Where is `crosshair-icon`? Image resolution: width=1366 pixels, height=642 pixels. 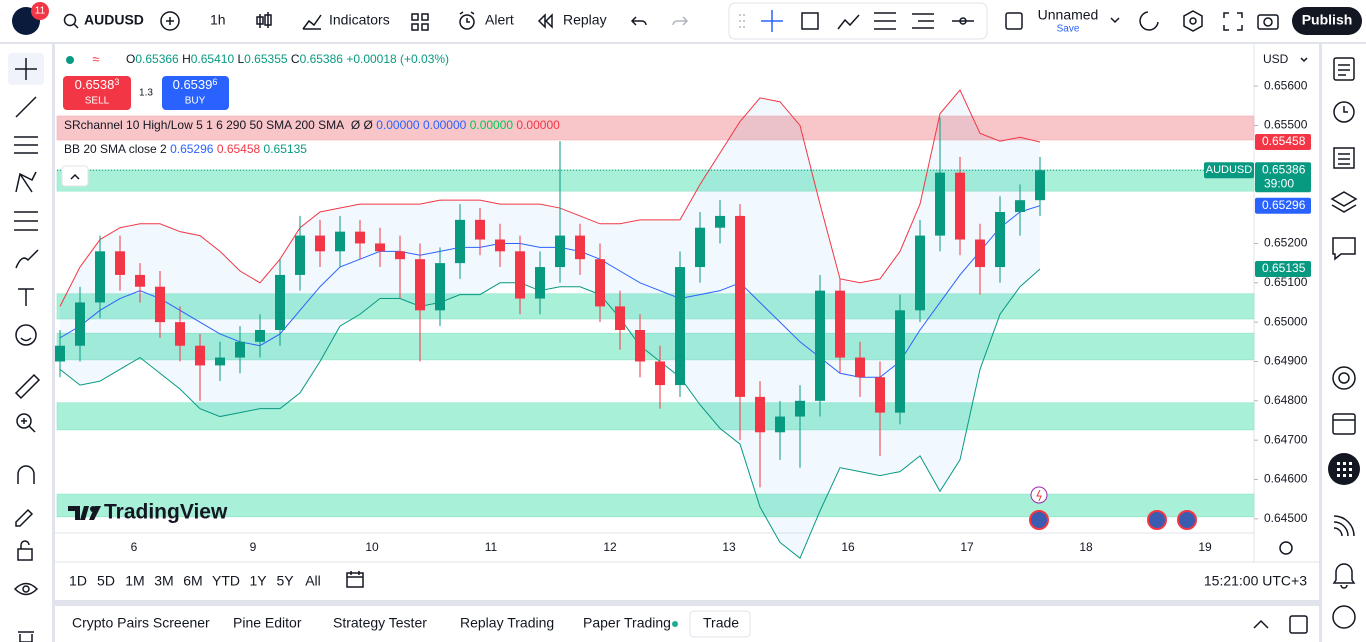 crosshair-icon is located at coordinates (772, 21).